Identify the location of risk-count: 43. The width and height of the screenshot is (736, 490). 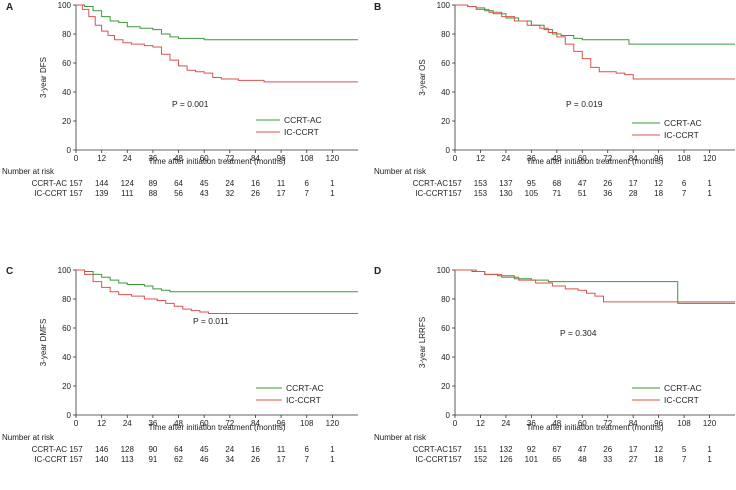
(204, 193).